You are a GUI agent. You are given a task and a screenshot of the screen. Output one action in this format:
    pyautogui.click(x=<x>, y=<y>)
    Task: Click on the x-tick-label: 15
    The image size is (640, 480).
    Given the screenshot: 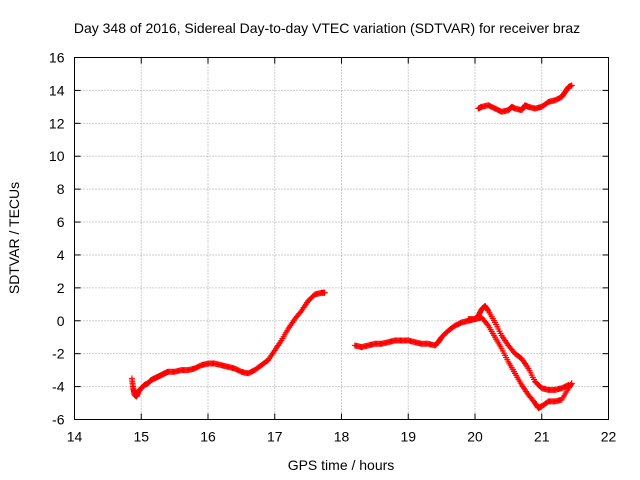 What is the action you would take?
    pyautogui.click(x=141, y=437)
    